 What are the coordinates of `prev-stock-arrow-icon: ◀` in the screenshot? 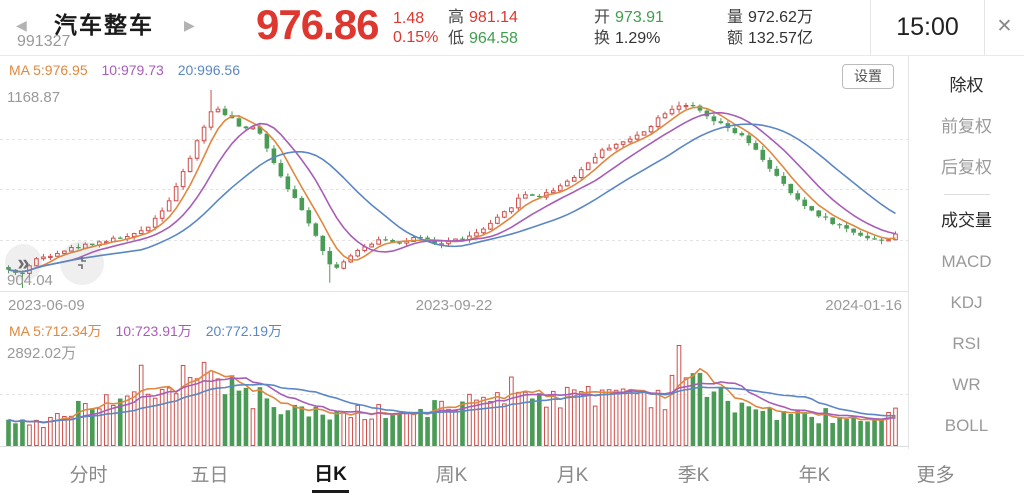 It's located at (21, 25).